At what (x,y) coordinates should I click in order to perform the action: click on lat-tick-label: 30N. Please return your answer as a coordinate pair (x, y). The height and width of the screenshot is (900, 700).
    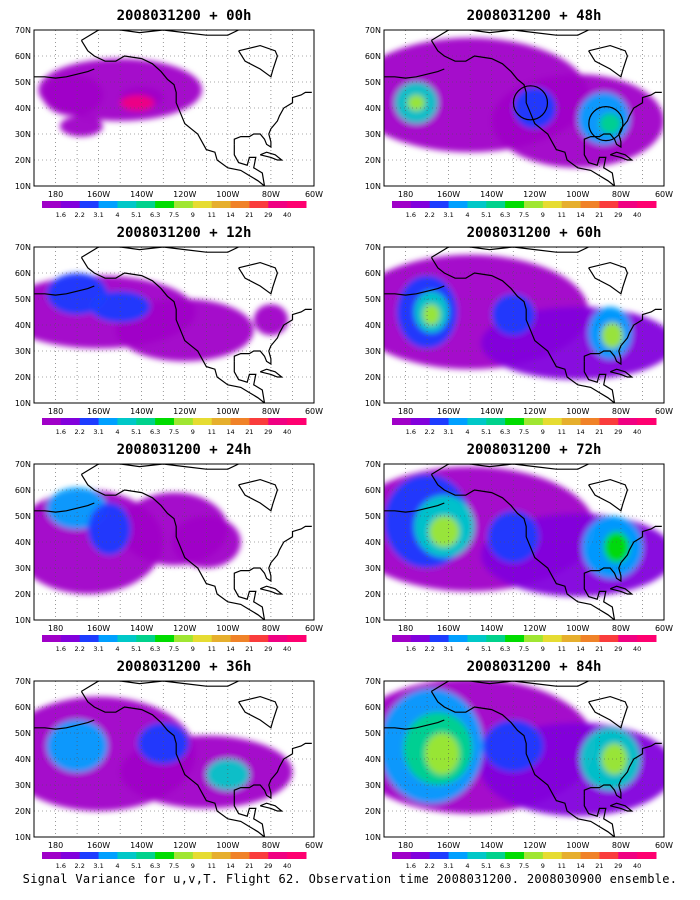
    Looking at the image, I should click on (23, 351).